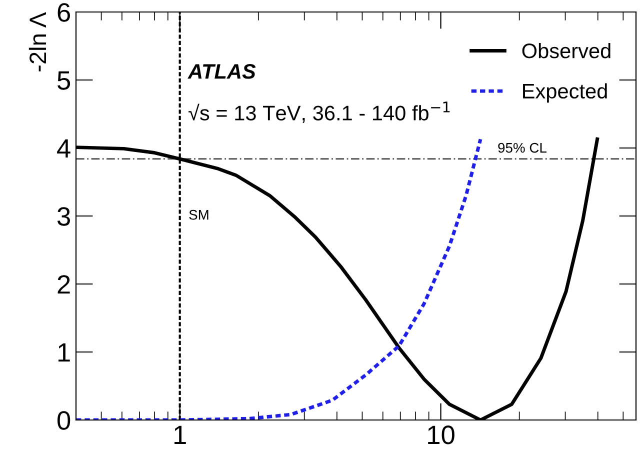  I want to click on x-tick-label: 10, so click(441, 435).